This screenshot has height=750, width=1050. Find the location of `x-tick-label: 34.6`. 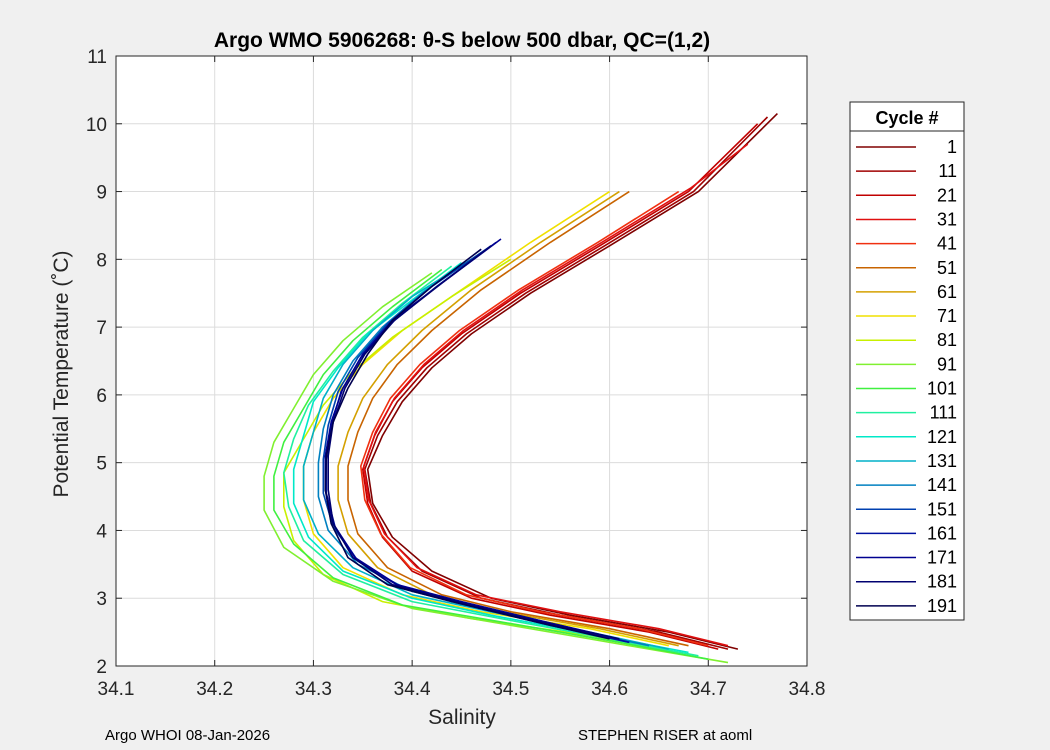

x-tick-label: 34.6 is located at coordinates (609, 689).